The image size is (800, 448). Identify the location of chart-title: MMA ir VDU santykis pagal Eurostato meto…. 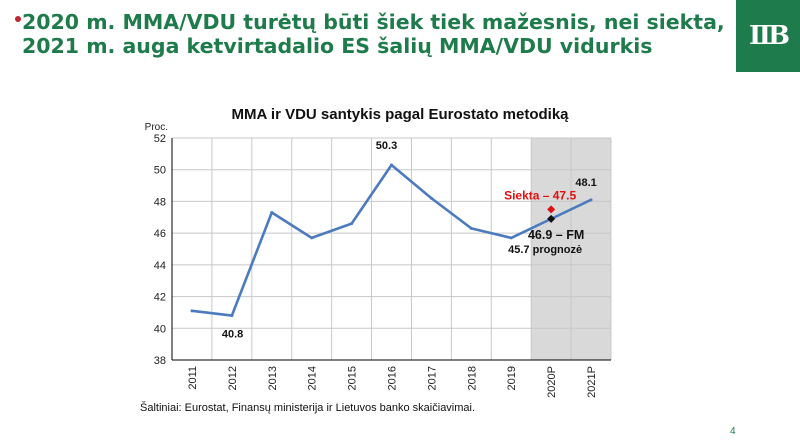
(400, 114).